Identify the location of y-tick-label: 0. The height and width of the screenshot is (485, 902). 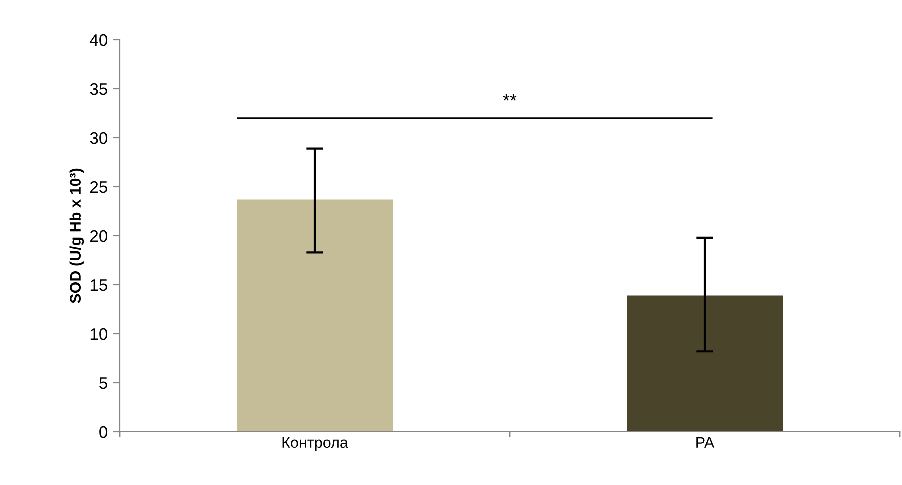
(104, 432).